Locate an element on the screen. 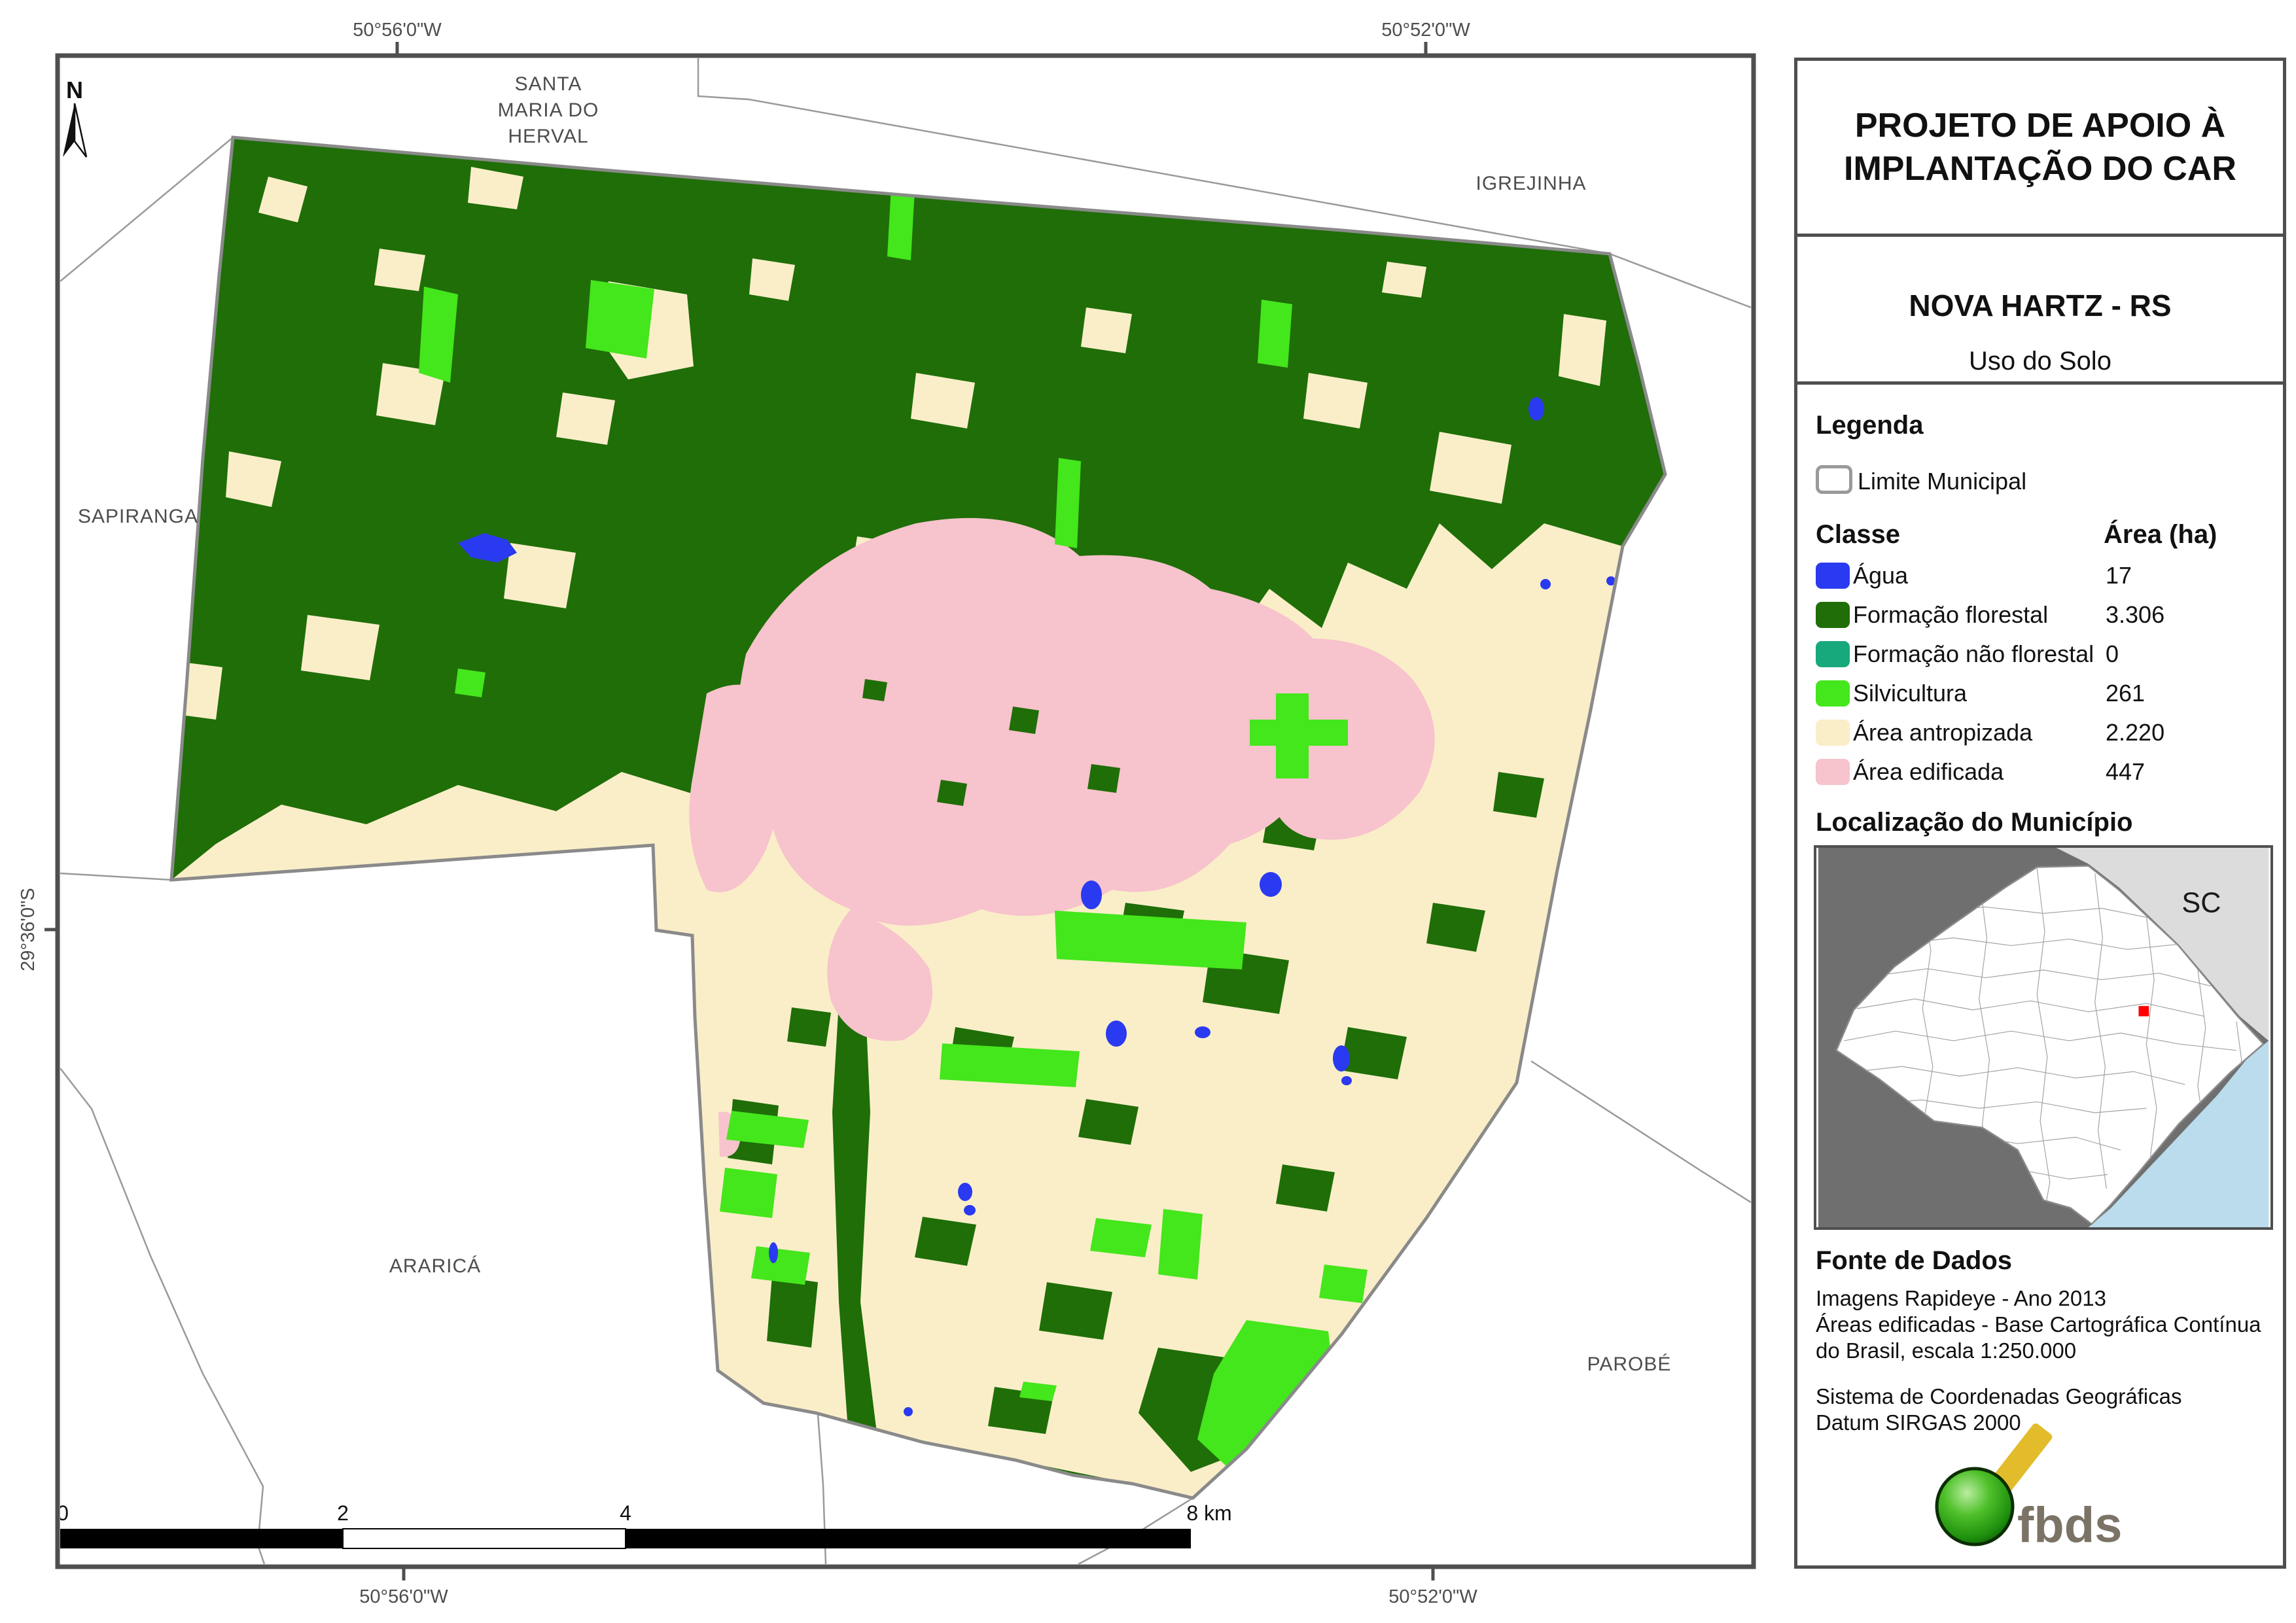 This screenshot has width=2296, height=1623. scale-tick-8km: 8 km is located at coordinates (1208, 1513).